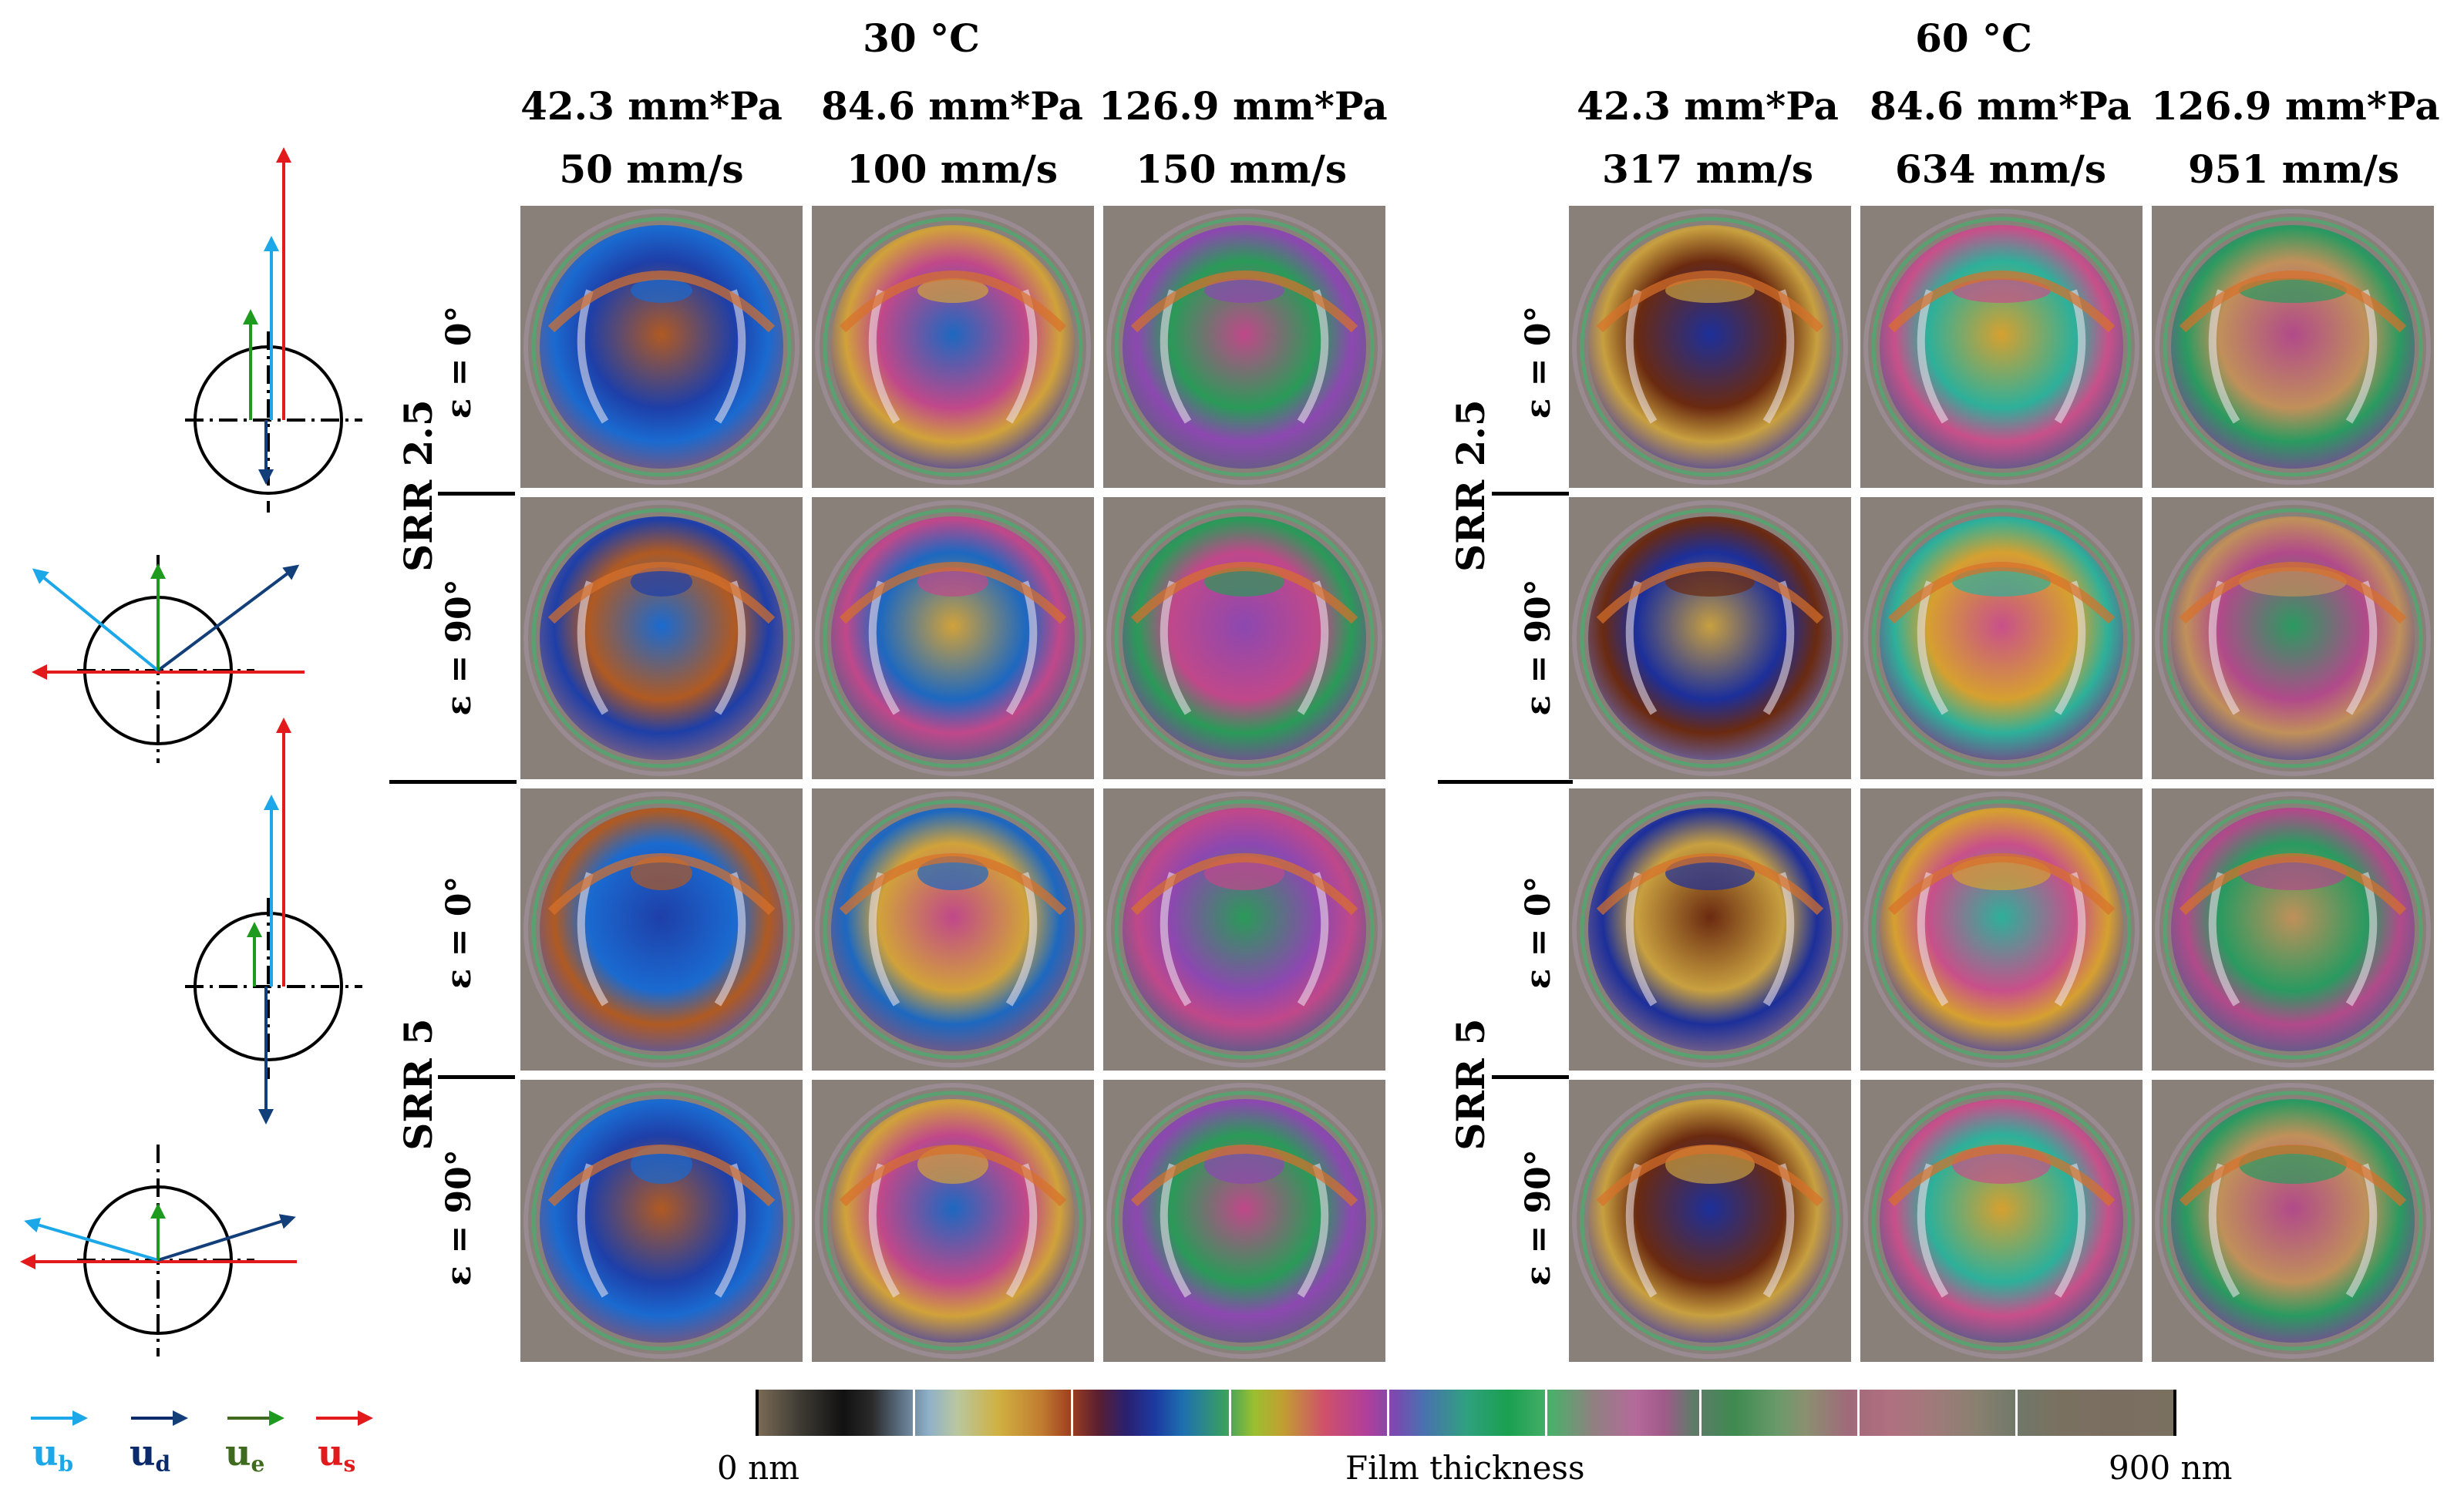  I want to click on speed-header: 150 mm/s, so click(1241, 169).